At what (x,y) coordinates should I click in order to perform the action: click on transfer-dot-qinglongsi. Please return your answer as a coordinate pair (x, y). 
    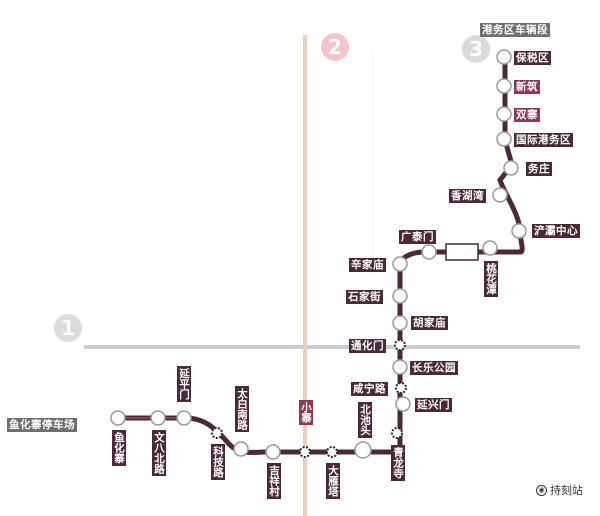
    Looking at the image, I should click on (397, 433).